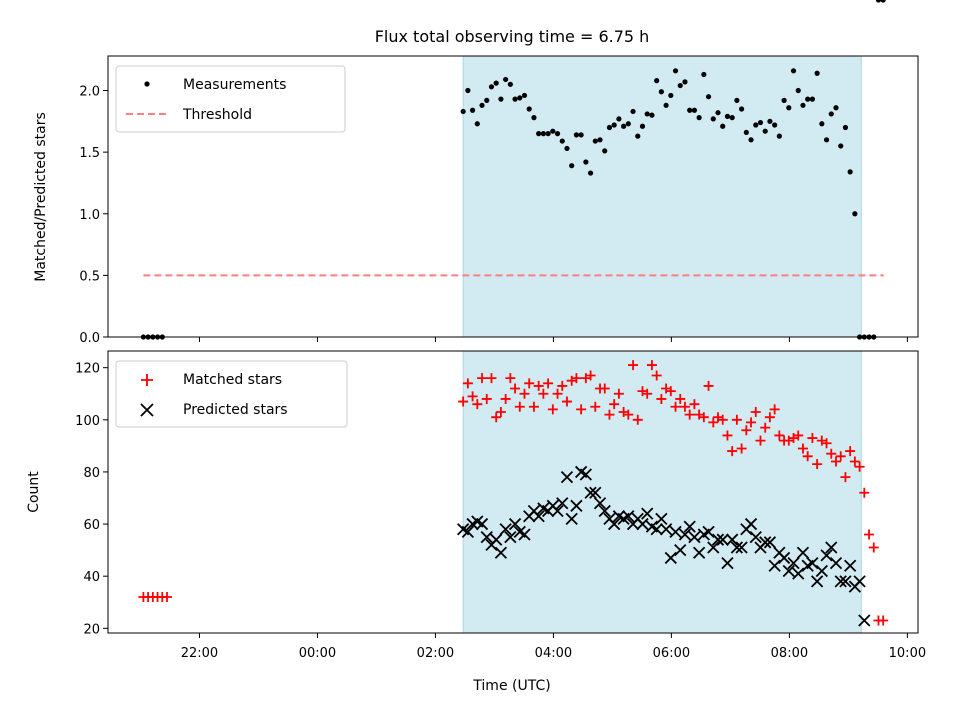 The height and width of the screenshot is (720, 960). What do you see at coordinates (91, 499) in the screenshot?
I see `bottom-y-axis: 20 40 60 80 100 120` at bounding box center [91, 499].